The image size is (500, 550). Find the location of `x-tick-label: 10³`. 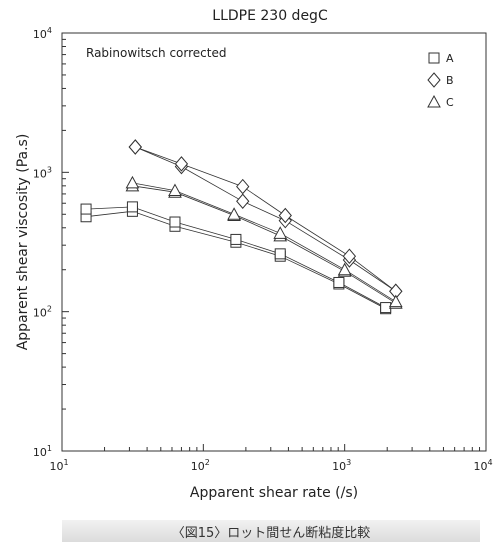

x-tick-label: 10³ is located at coordinates (341, 465).